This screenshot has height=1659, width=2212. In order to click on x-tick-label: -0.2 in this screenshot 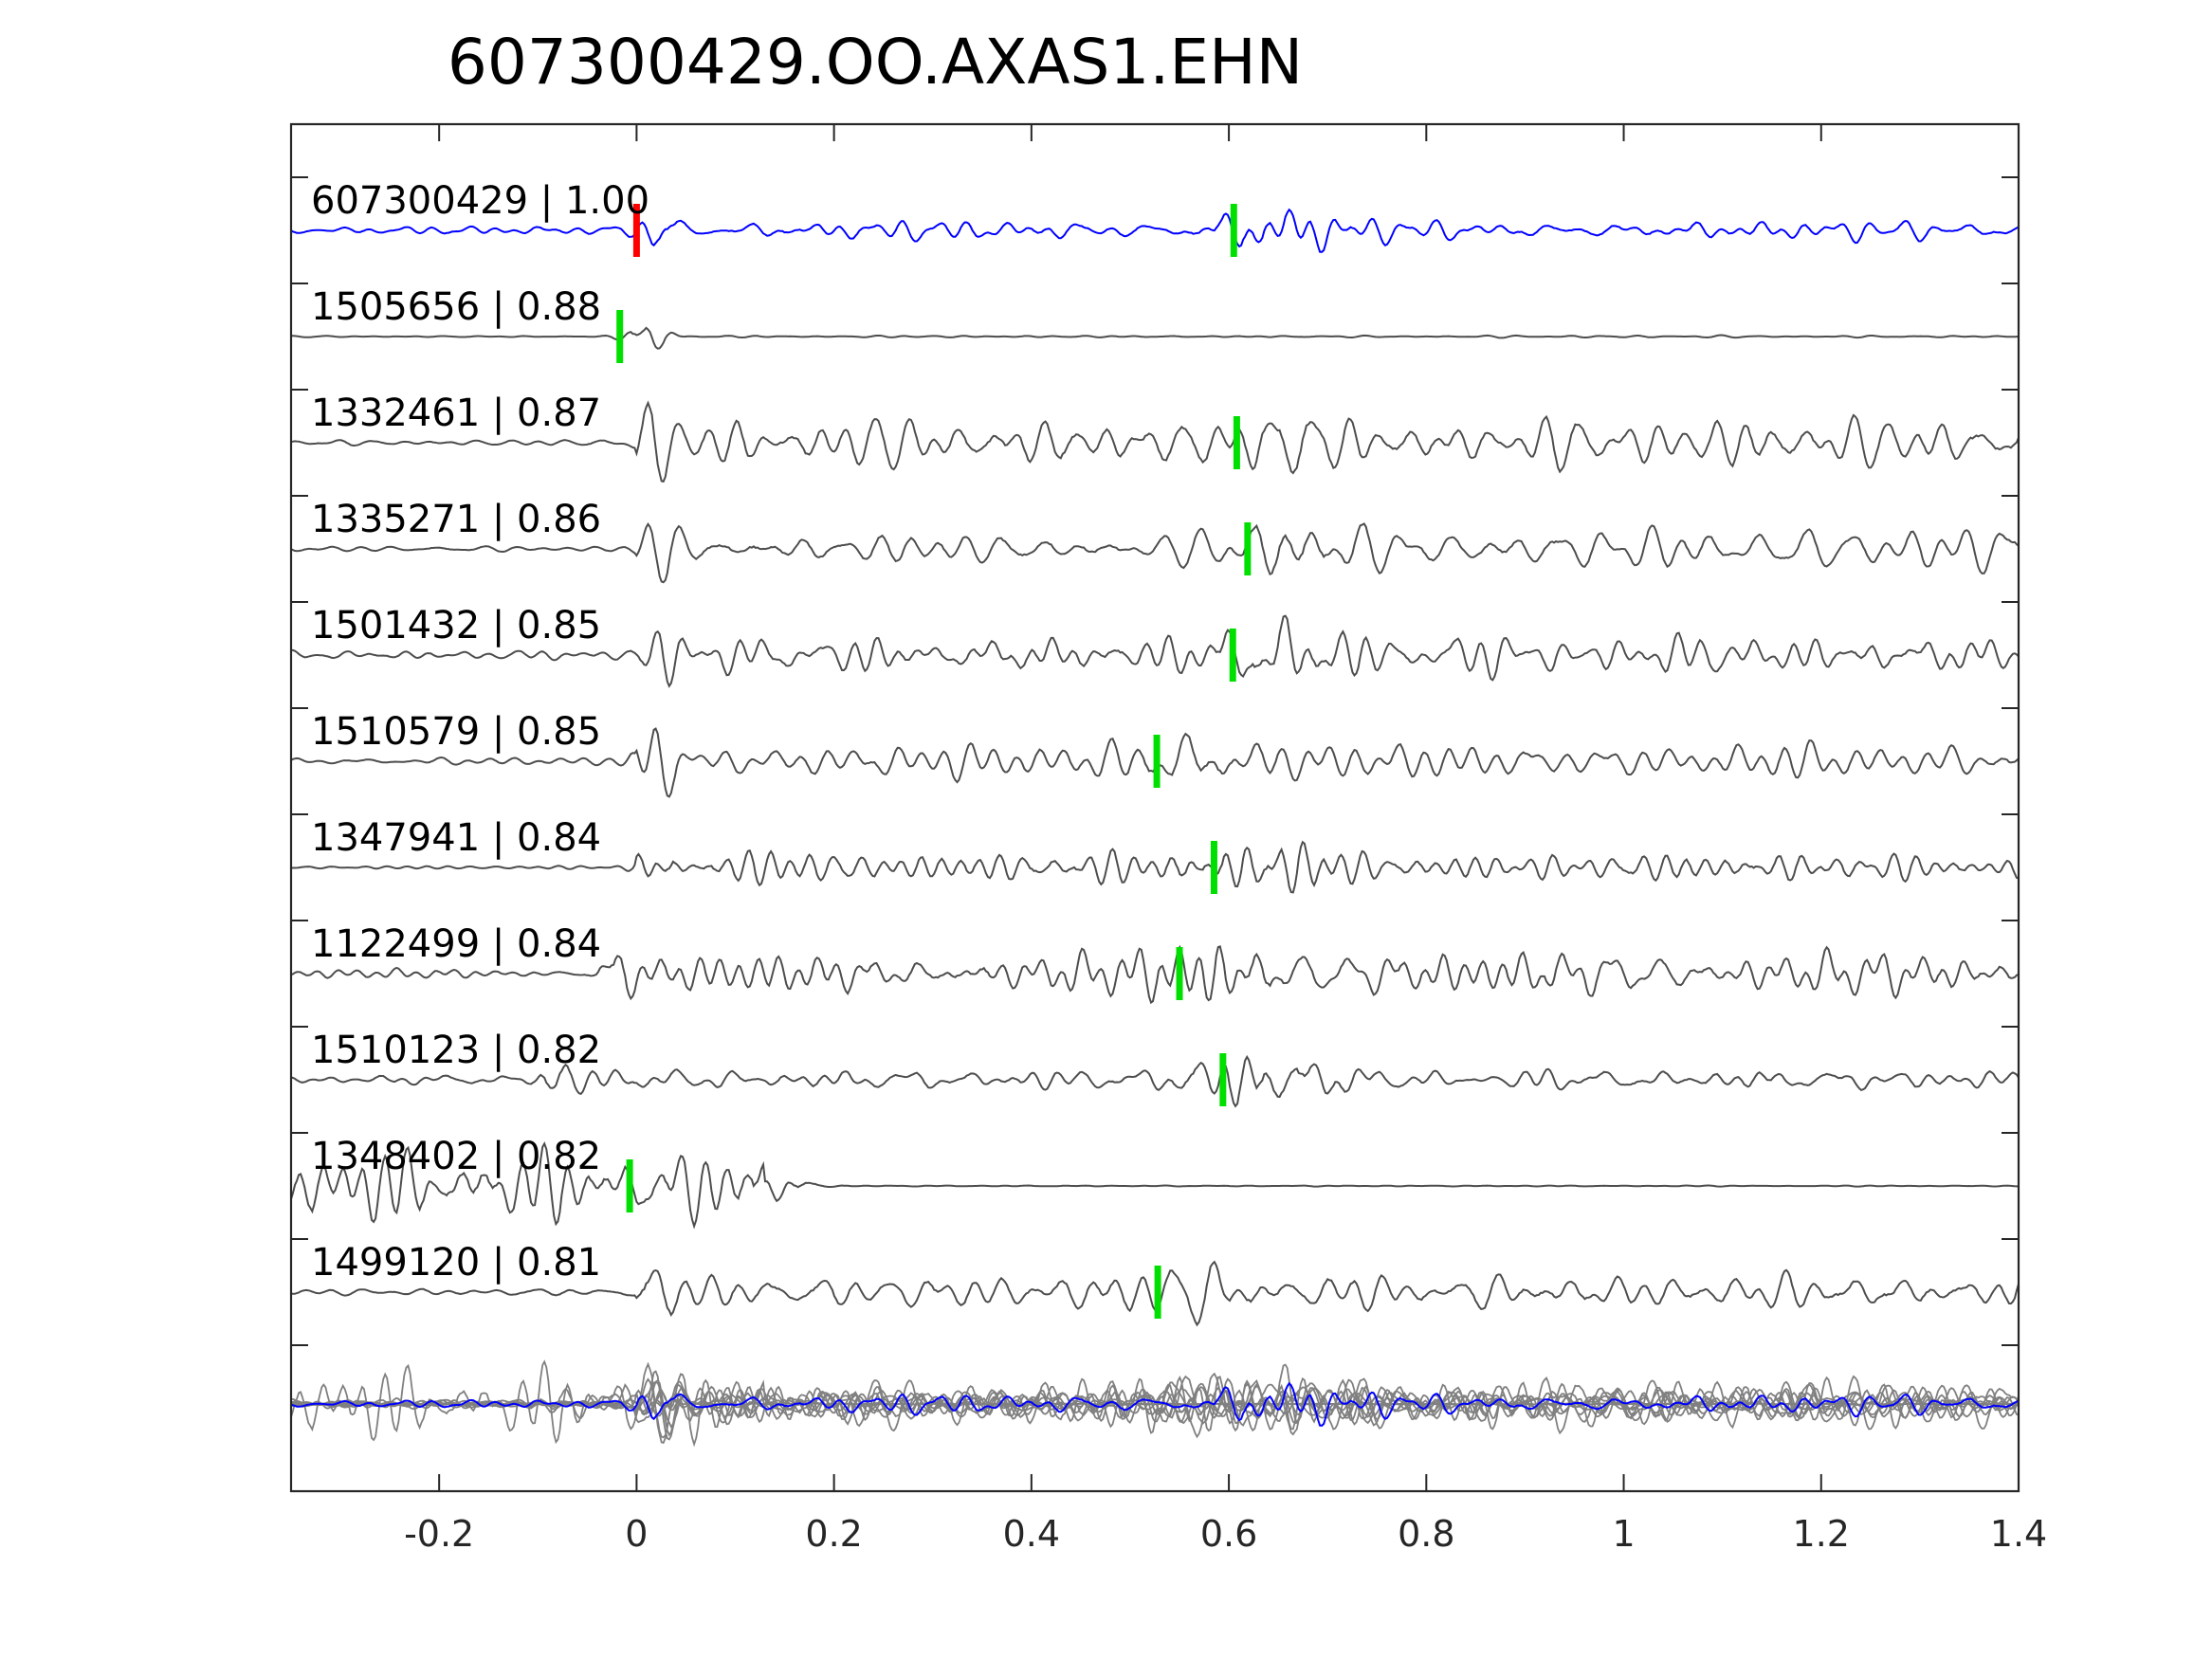, I will do `click(439, 1534)`.